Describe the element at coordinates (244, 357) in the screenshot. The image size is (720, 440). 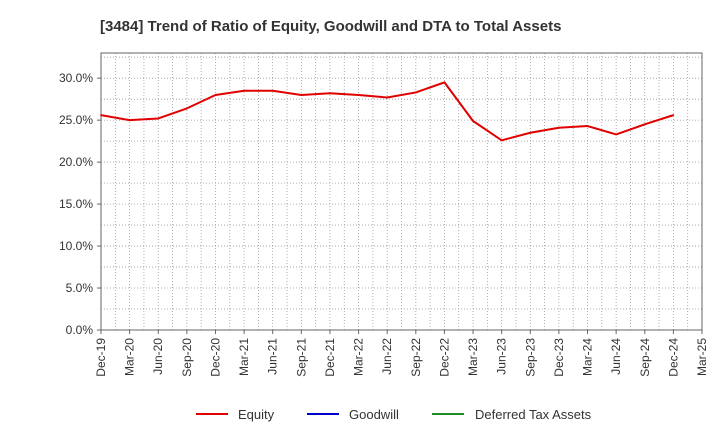
I see `x-tick-label: Mar-21` at that location.